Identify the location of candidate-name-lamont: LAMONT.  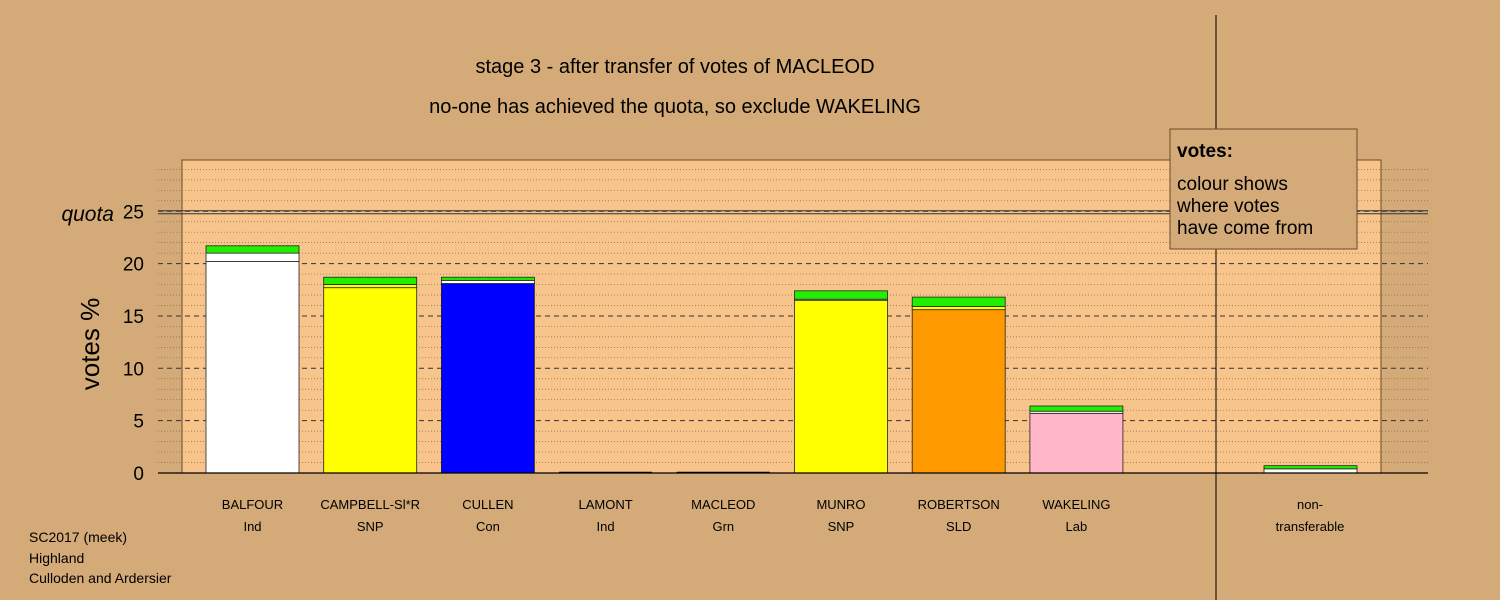
(606, 504).